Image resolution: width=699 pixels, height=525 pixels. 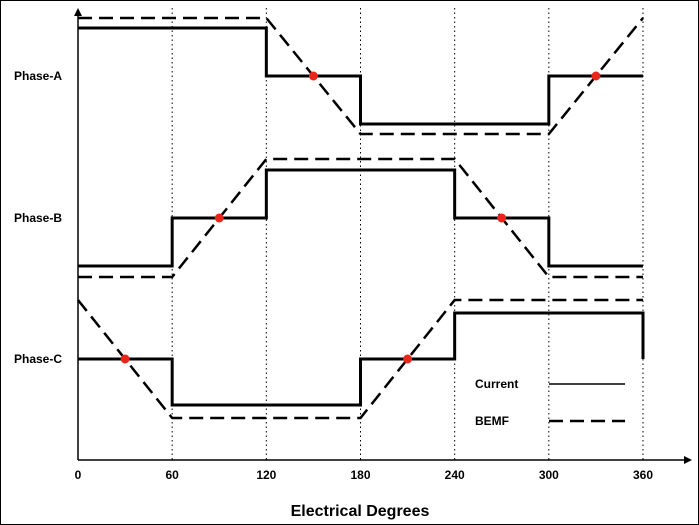 I want to click on x-tick-360: 360, so click(x=643, y=475).